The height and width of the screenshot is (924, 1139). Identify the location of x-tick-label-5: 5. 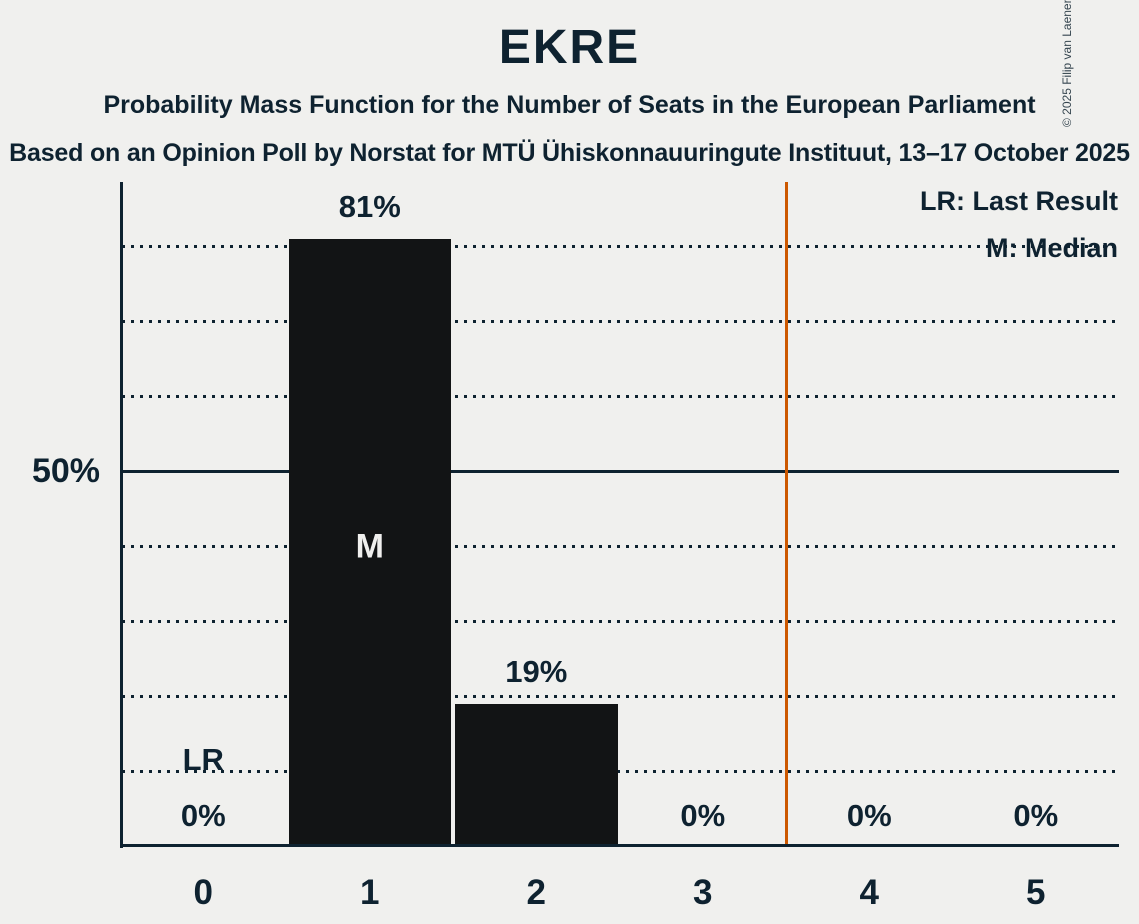
(1036, 892).